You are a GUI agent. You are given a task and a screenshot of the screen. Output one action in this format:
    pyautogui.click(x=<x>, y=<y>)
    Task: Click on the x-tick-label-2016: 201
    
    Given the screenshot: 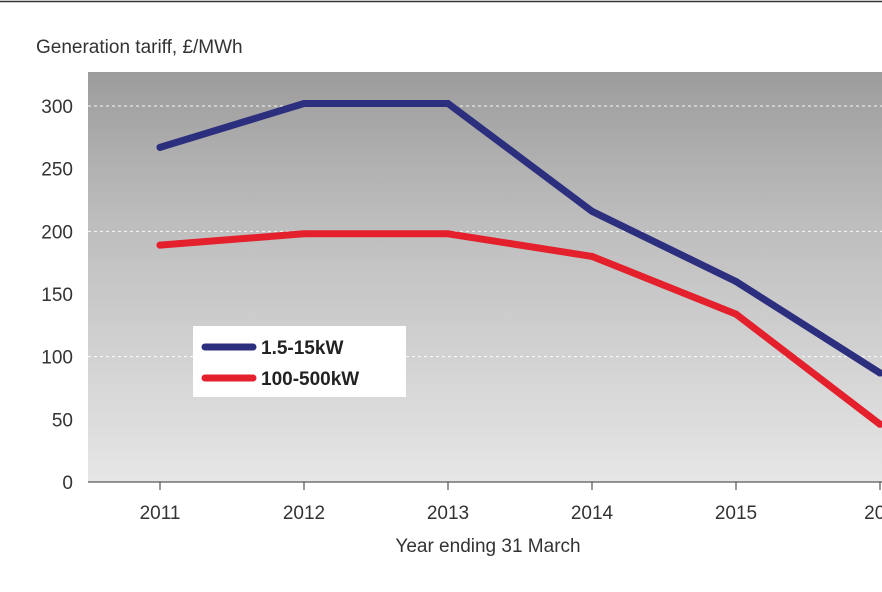 What is the action you would take?
    pyautogui.click(x=873, y=513)
    